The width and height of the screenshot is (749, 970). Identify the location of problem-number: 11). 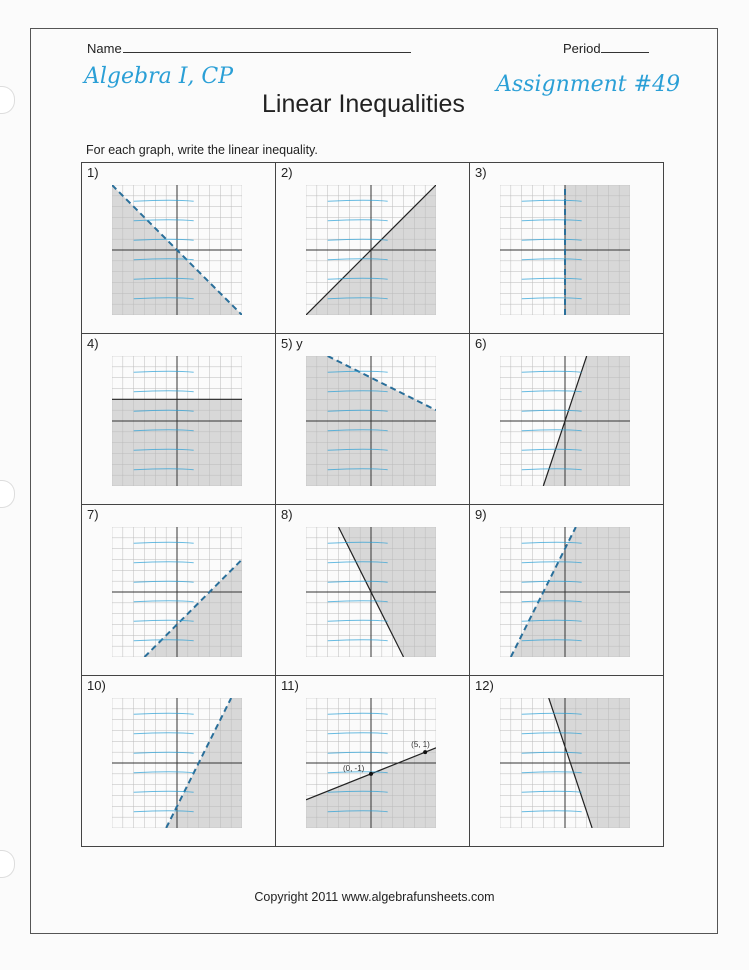
(290, 685).